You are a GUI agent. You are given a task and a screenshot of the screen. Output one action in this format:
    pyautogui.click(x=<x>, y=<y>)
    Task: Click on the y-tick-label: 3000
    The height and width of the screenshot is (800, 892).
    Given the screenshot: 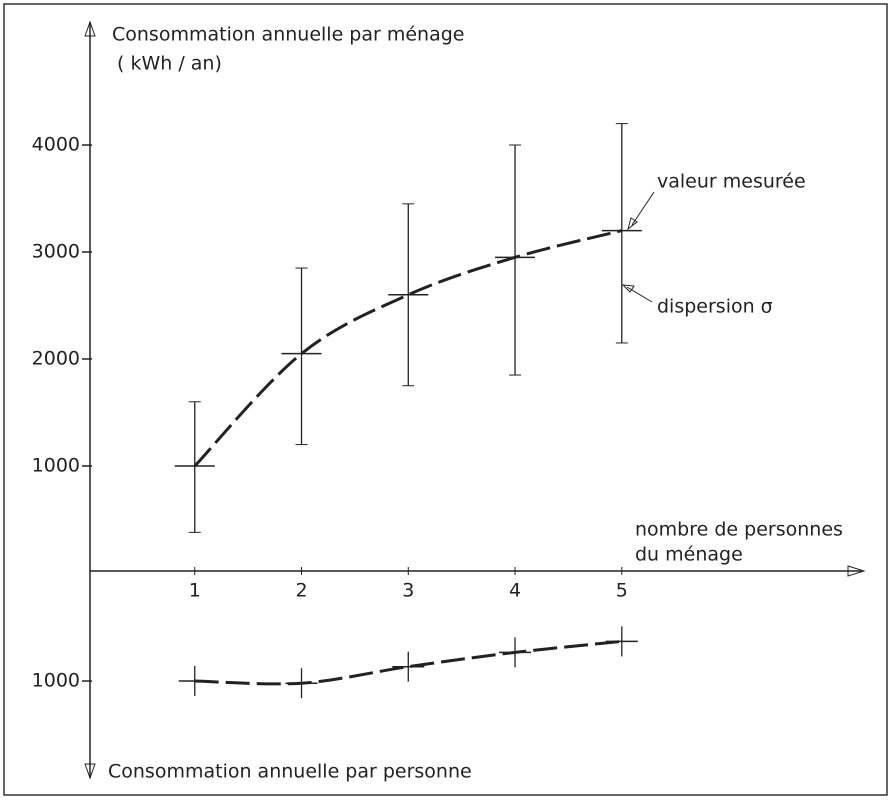 What is the action you would take?
    pyautogui.click(x=56, y=252)
    